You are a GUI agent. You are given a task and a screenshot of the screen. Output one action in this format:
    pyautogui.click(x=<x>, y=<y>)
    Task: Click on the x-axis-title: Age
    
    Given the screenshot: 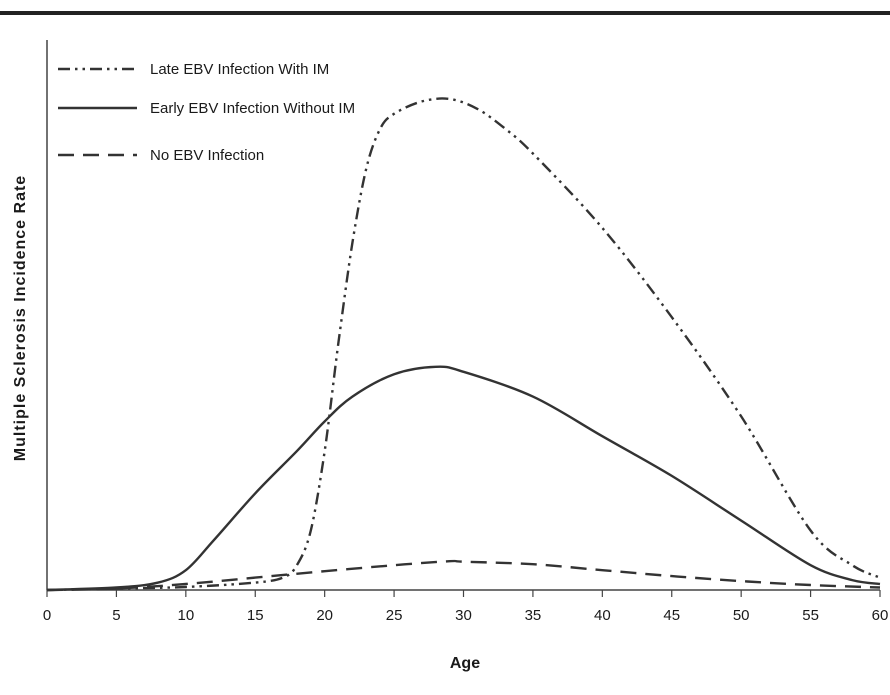 What is the action you would take?
    pyautogui.click(x=465, y=663)
    